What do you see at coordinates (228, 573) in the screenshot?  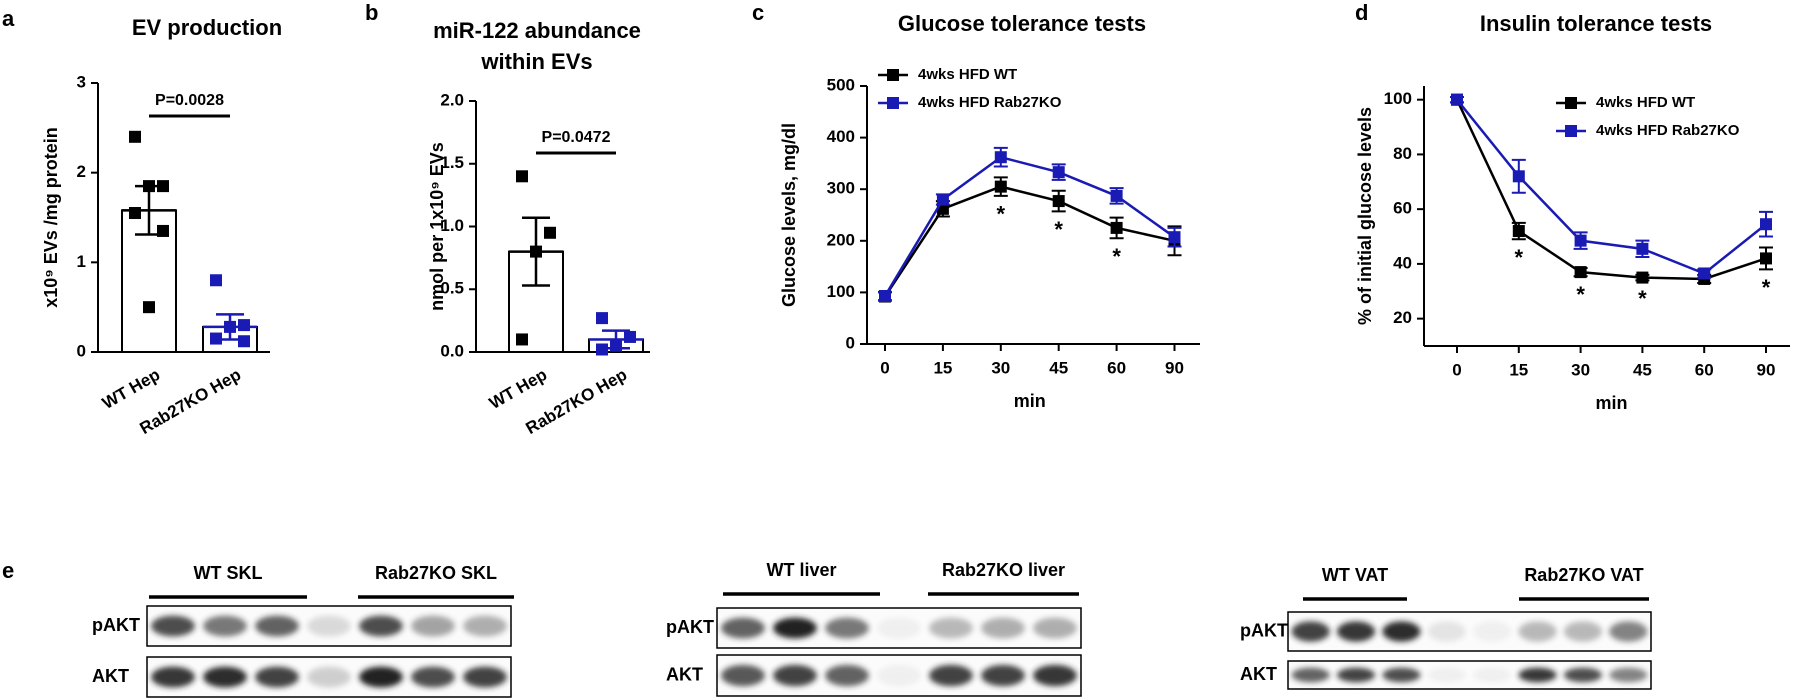 I see `group-label: WT SKL` at bounding box center [228, 573].